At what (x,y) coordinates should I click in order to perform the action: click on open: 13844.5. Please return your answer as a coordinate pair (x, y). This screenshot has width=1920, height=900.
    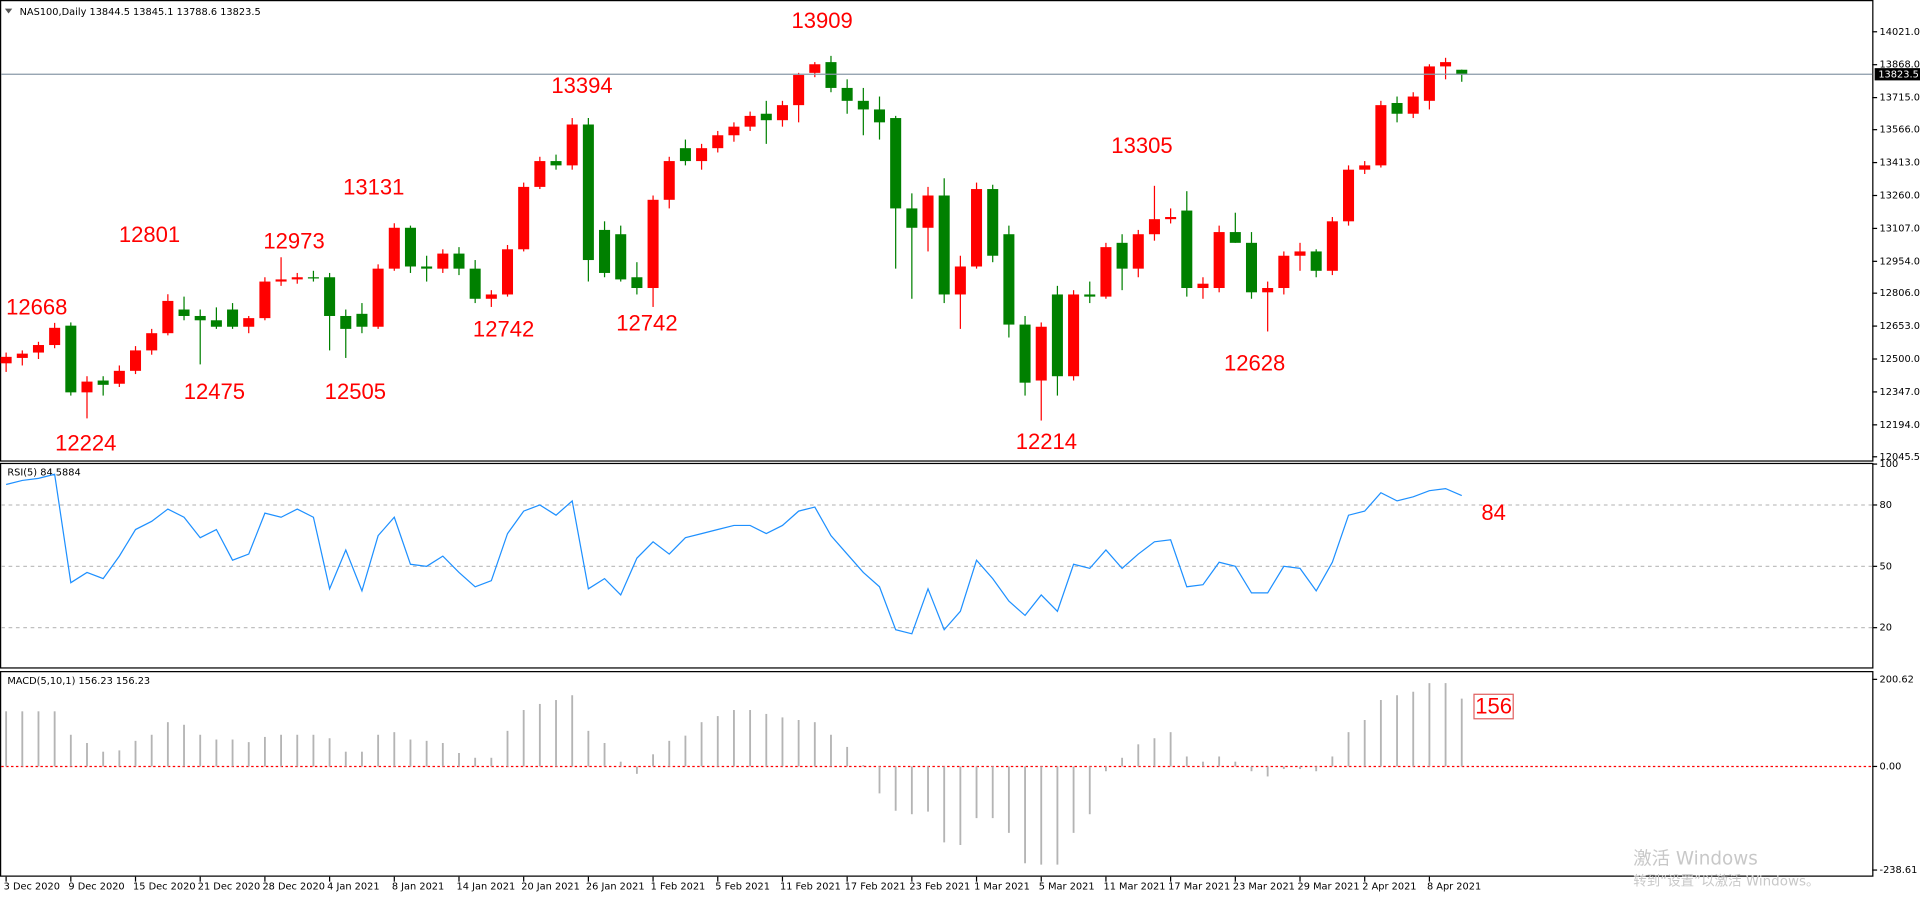
    Looking at the image, I should click on (109, 12).